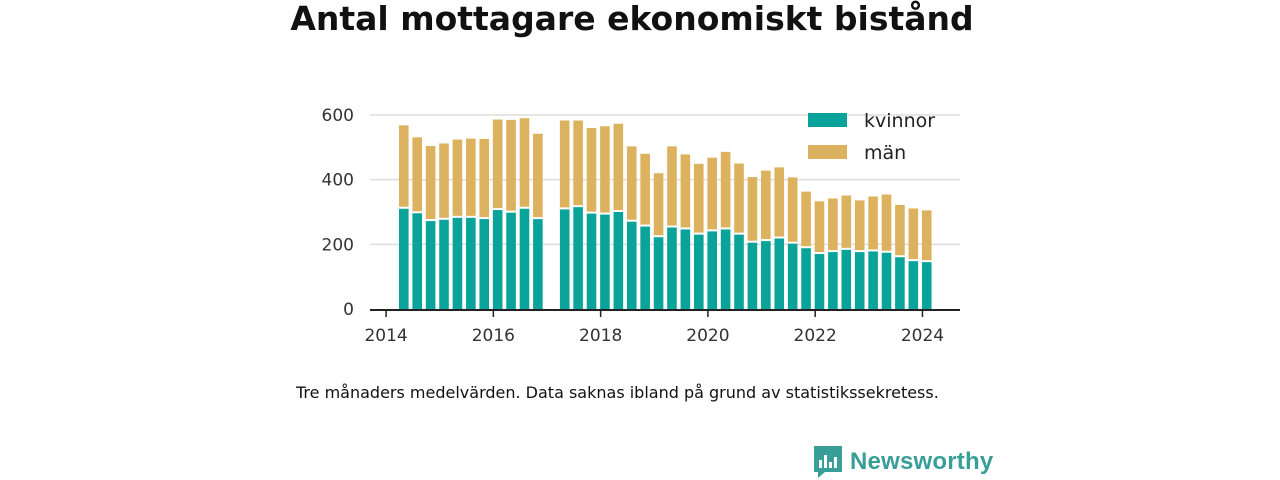 The height and width of the screenshot is (480, 1280). What do you see at coordinates (348, 310) in the screenshot?
I see `y-tick-label: 0` at bounding box center [348, 310].